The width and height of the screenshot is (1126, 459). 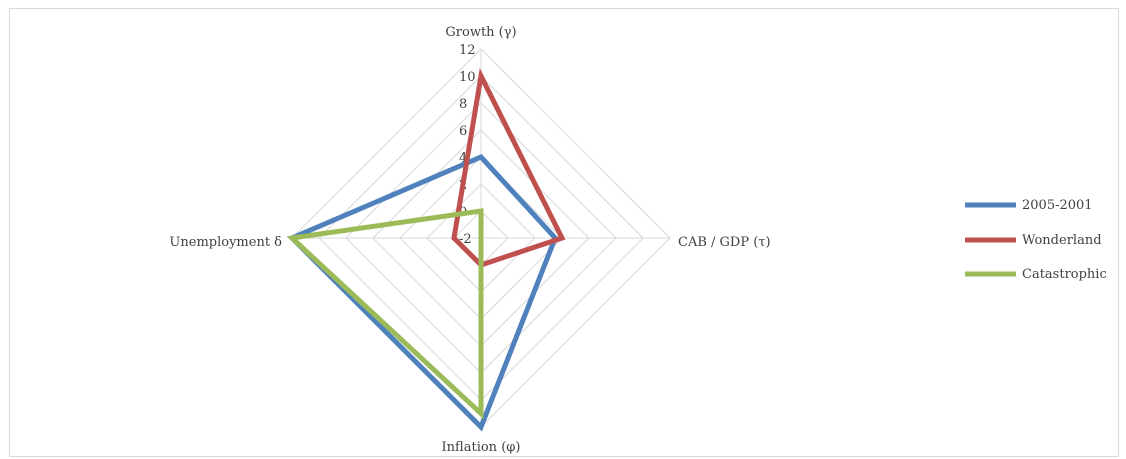 What do you see at coordinates (463, 104) in the screenshot?
I see `tick-label: 8` at bounding box center [463, 104].